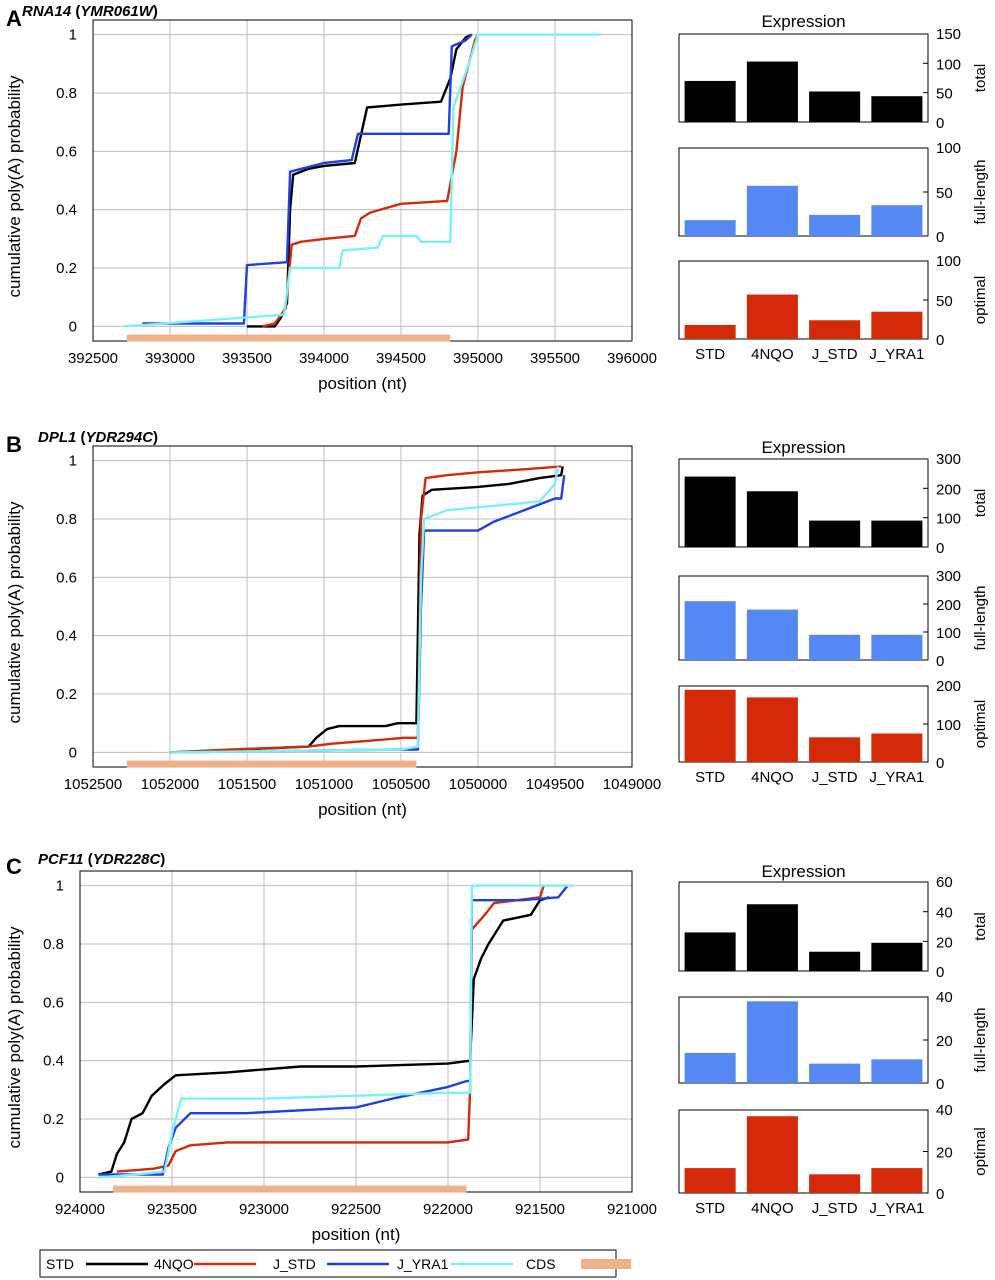 The height and width of the screenshot is (1280, 995). I want to click on bar-y-tick-label: 200, so click(948, 686).